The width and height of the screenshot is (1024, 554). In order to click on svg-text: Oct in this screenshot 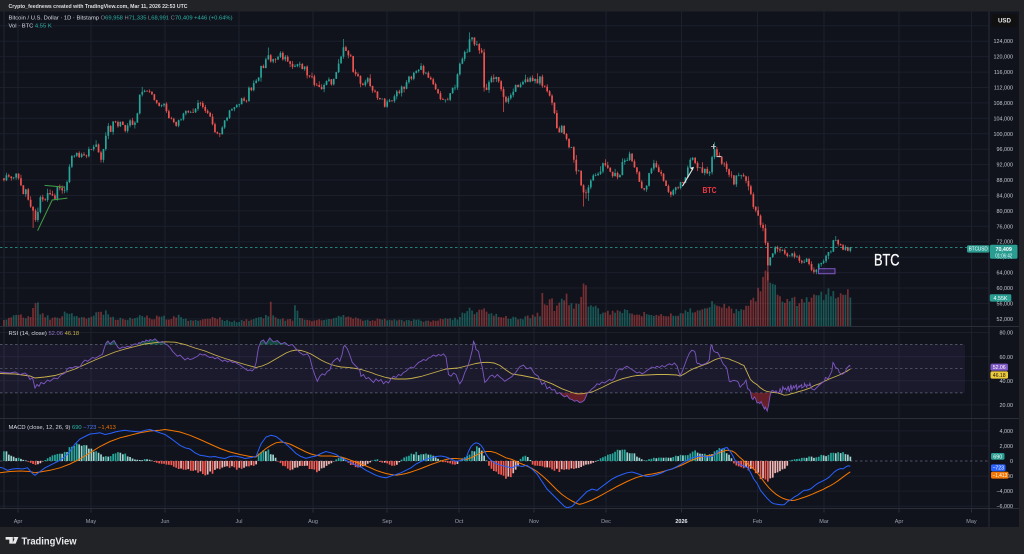, I will do `click(459, 522)`.